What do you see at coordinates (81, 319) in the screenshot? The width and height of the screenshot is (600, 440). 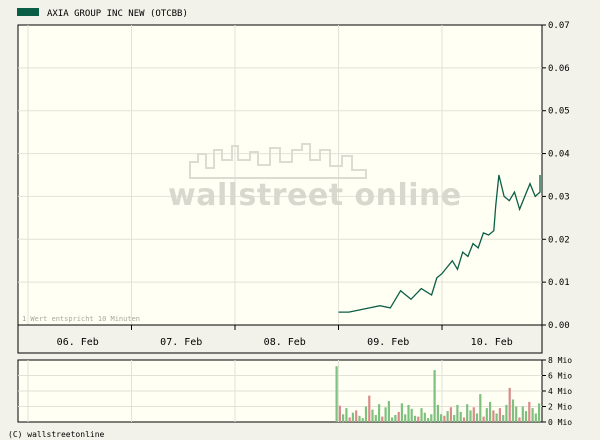 I see `resolution-note: 1 Wert entspricht 10 Minuten` at bounding box center [81, 319].